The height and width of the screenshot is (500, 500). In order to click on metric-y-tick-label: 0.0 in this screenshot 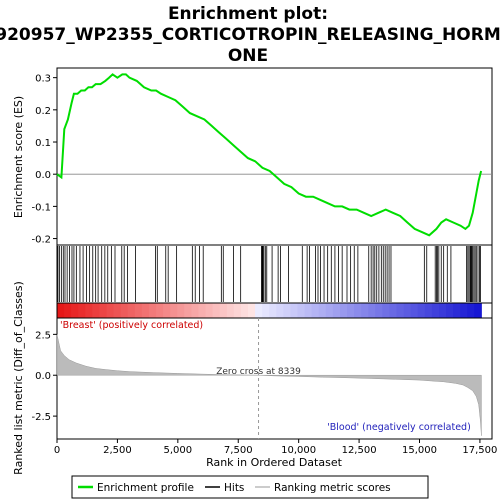, I will do `click(43, 376)`.